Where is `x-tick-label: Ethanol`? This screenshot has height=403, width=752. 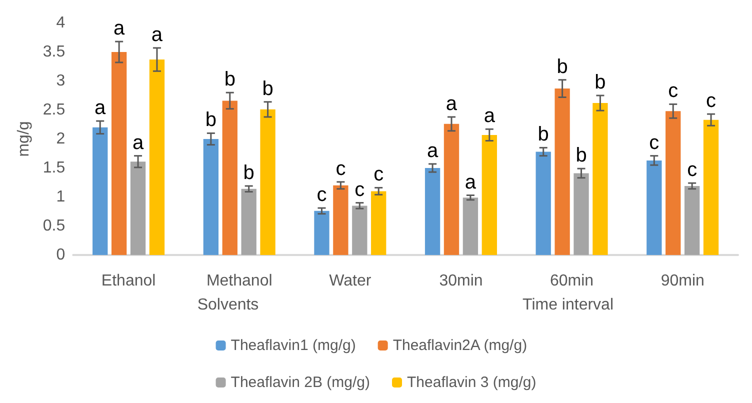 x-tick-label: Ethanol is located at coordinates (128, 281).